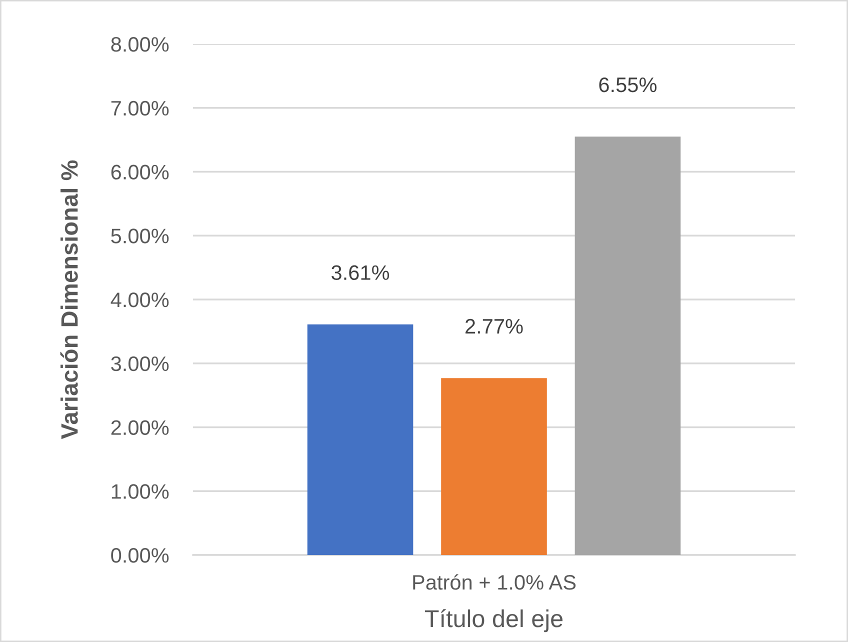 The height and width of the screenshot is (642, 848). Describe the element at coordinates (140, 555) in the screenshot. I see `y-tick-label: 0.00%` at that location.